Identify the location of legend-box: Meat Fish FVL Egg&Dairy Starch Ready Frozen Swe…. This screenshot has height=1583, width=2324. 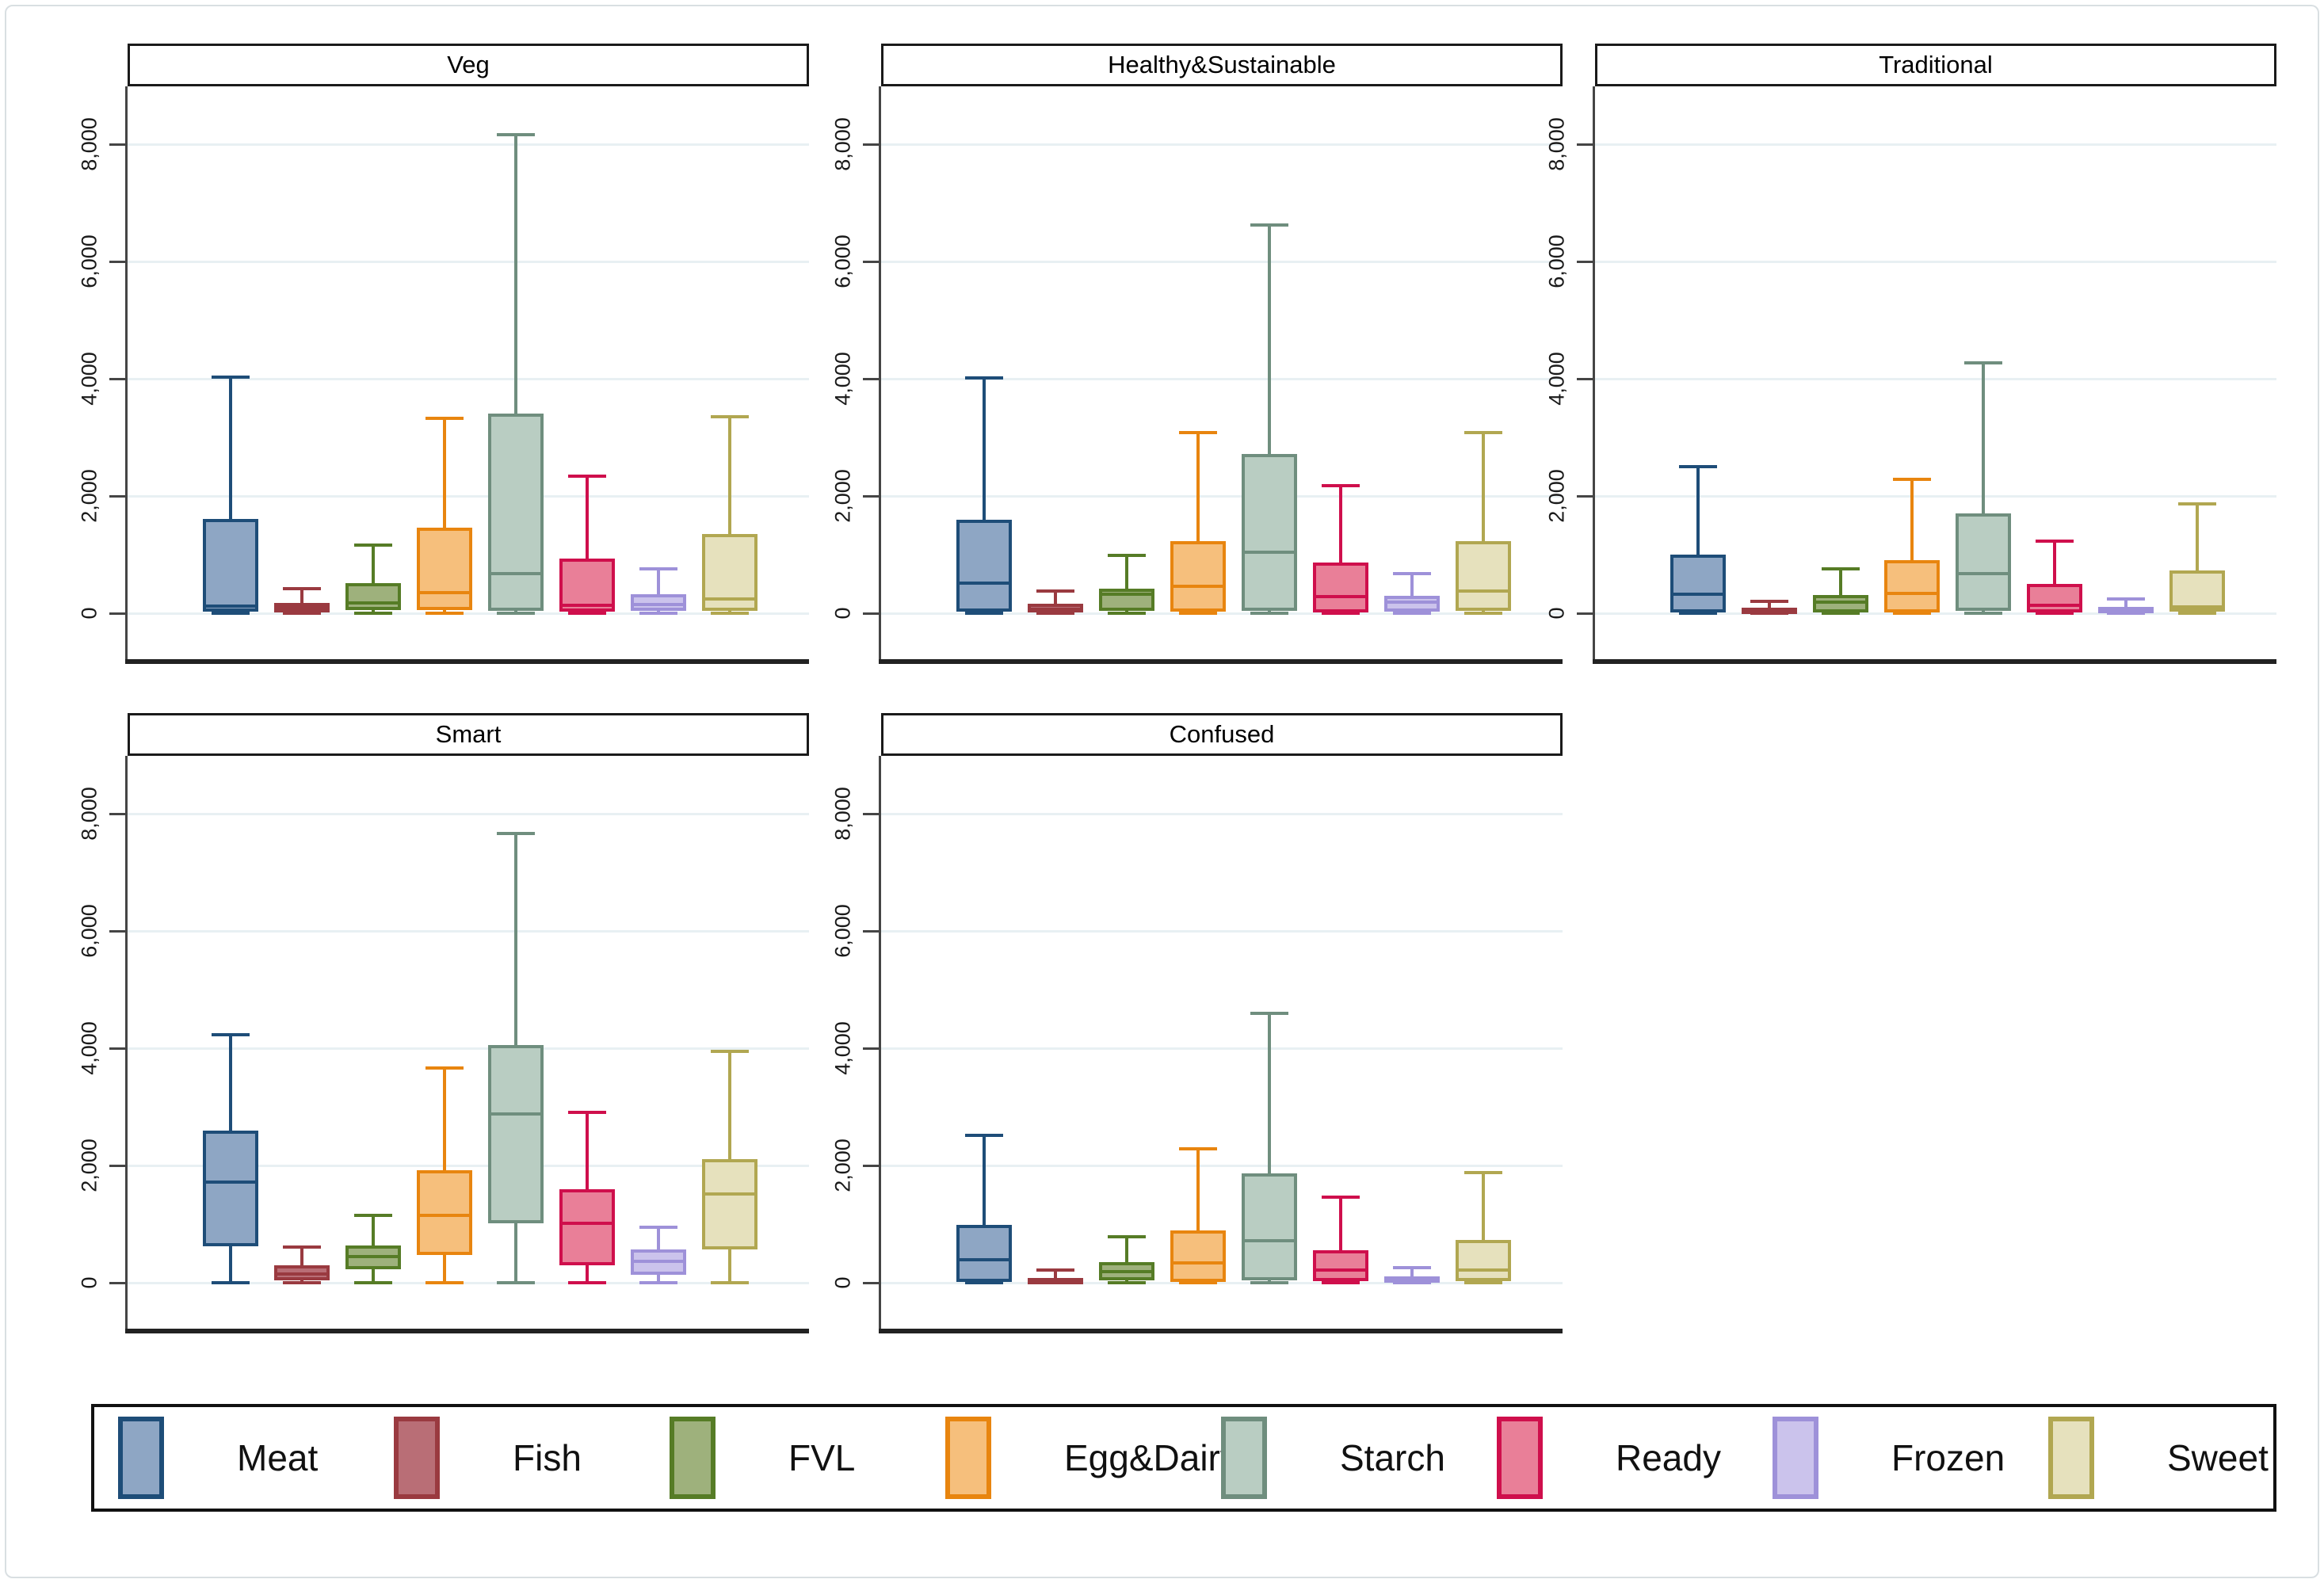
(1183, 1458).